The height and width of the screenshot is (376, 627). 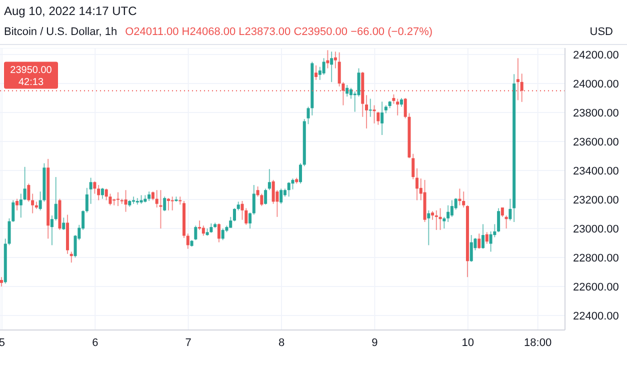 What do you see at coordinates (538, 342) in the screenshot?
I see `x-tick-label: 18:00` at bounding box center [538, 342].